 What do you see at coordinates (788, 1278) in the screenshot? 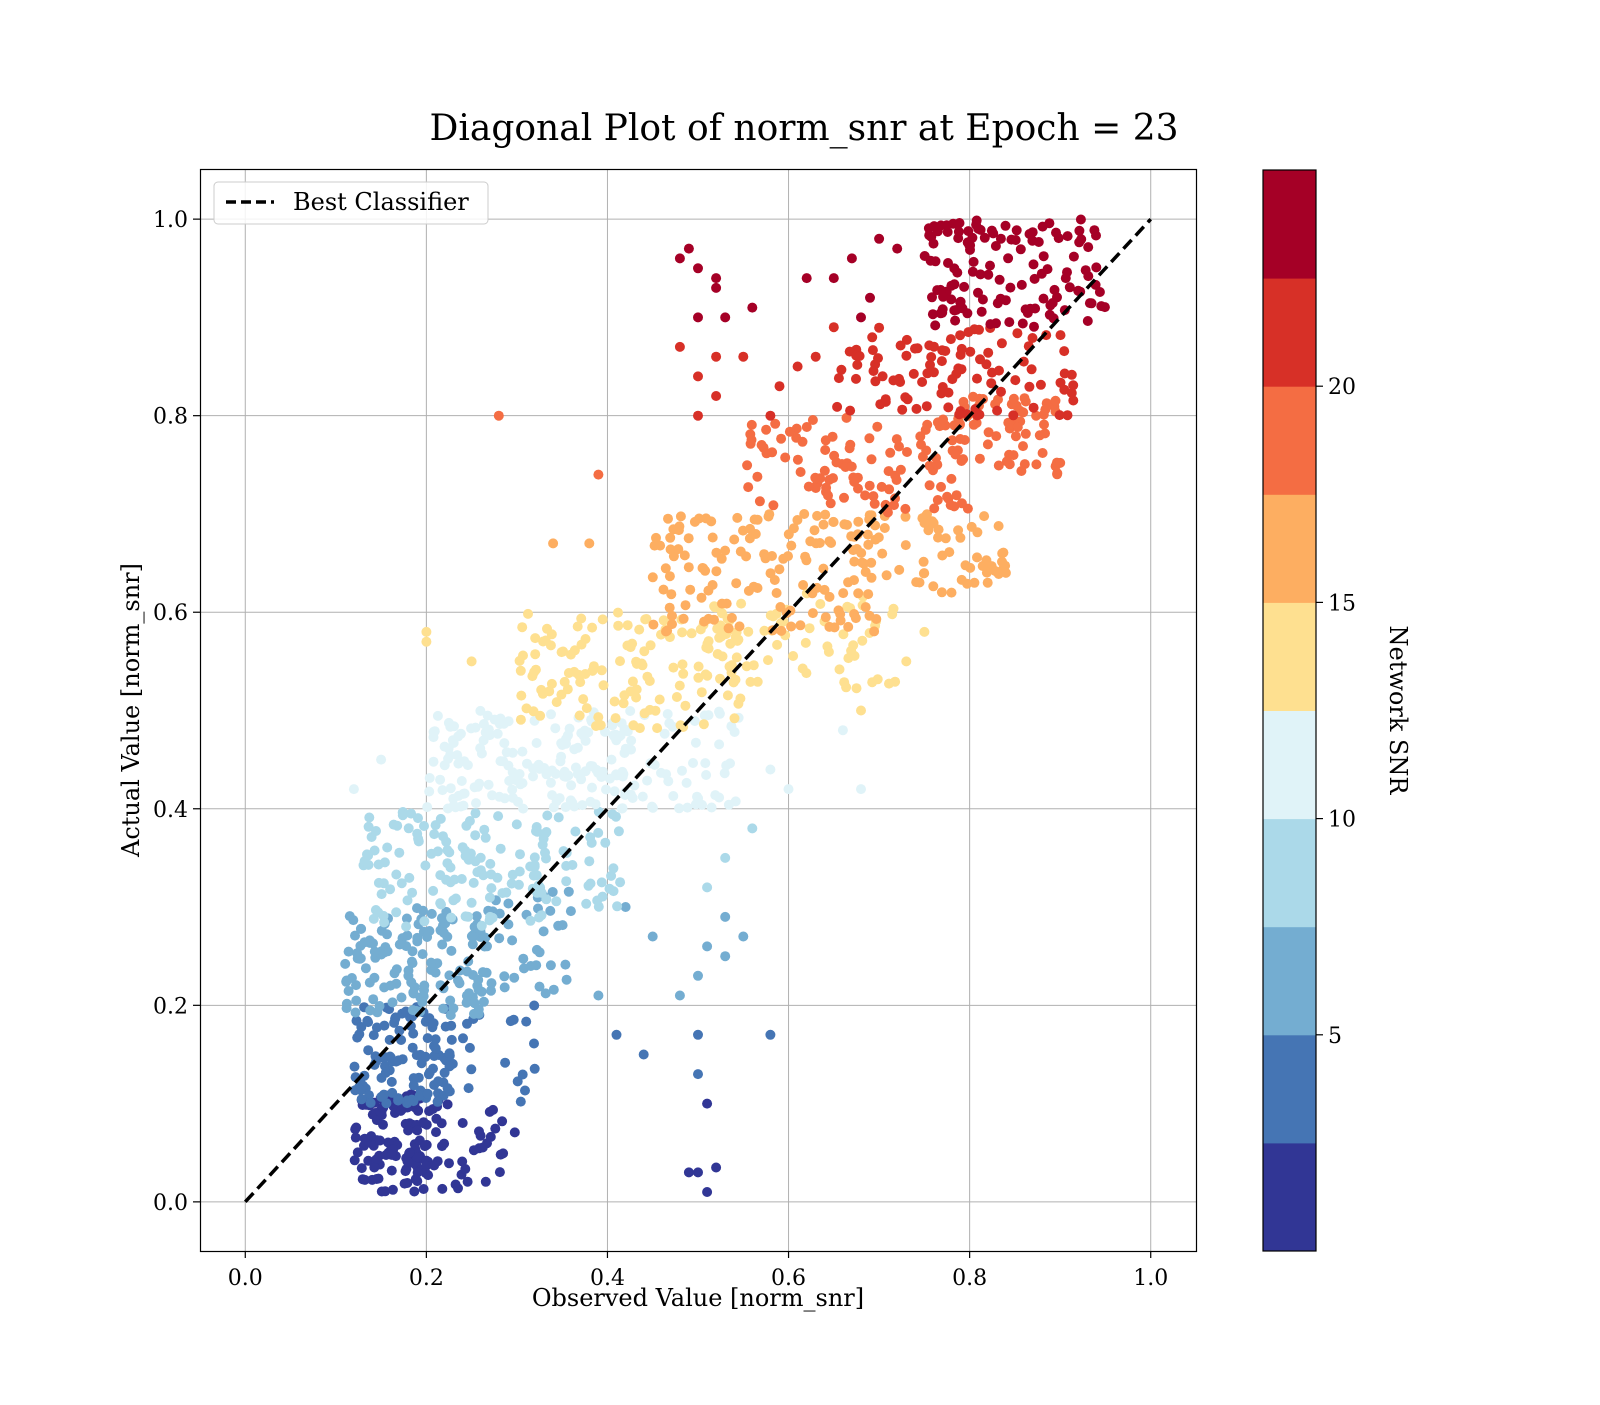
I see `x-tick-label: 0.6` at bounding box center [788, 1278].